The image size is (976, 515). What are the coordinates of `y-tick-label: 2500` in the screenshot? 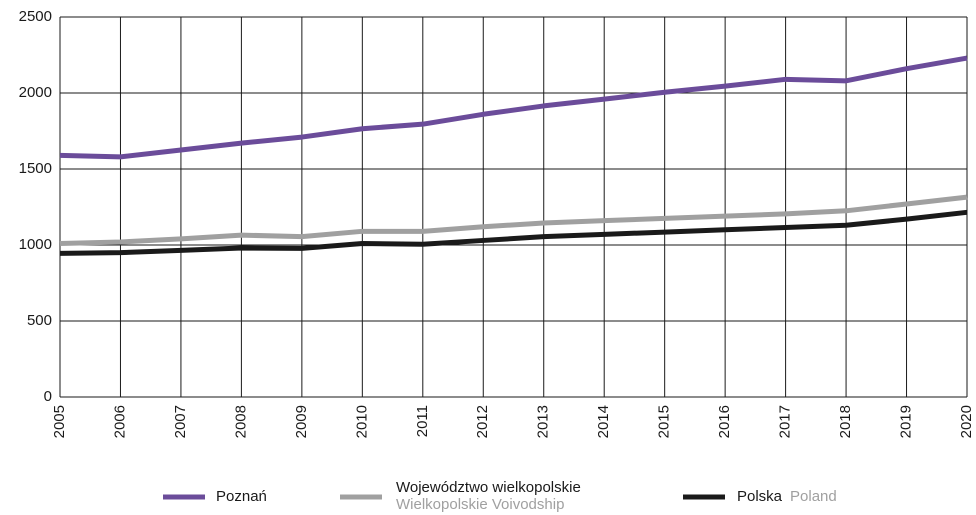 It's located at (35, 16).